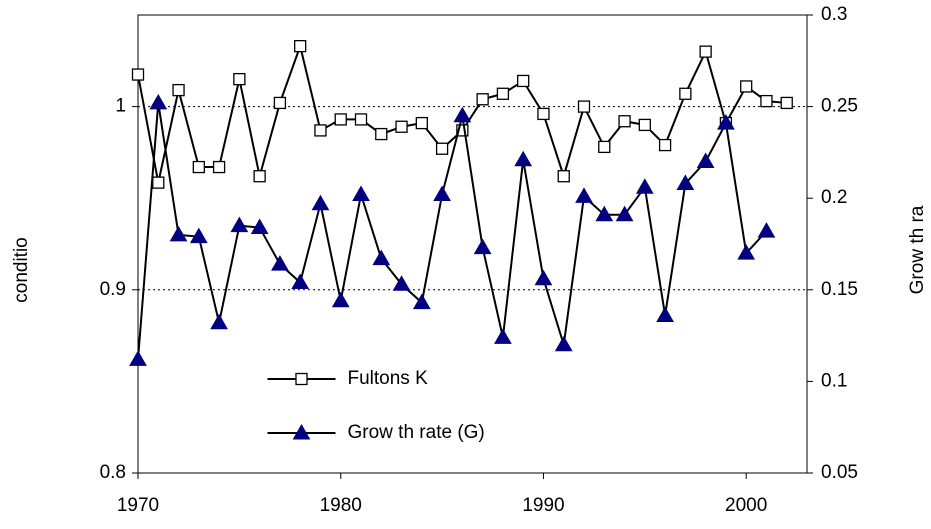  What do you see at coordinates (543, 505) in the screenshot?
I see `x-tick-label: 1990` at bounding box center [543, 505].